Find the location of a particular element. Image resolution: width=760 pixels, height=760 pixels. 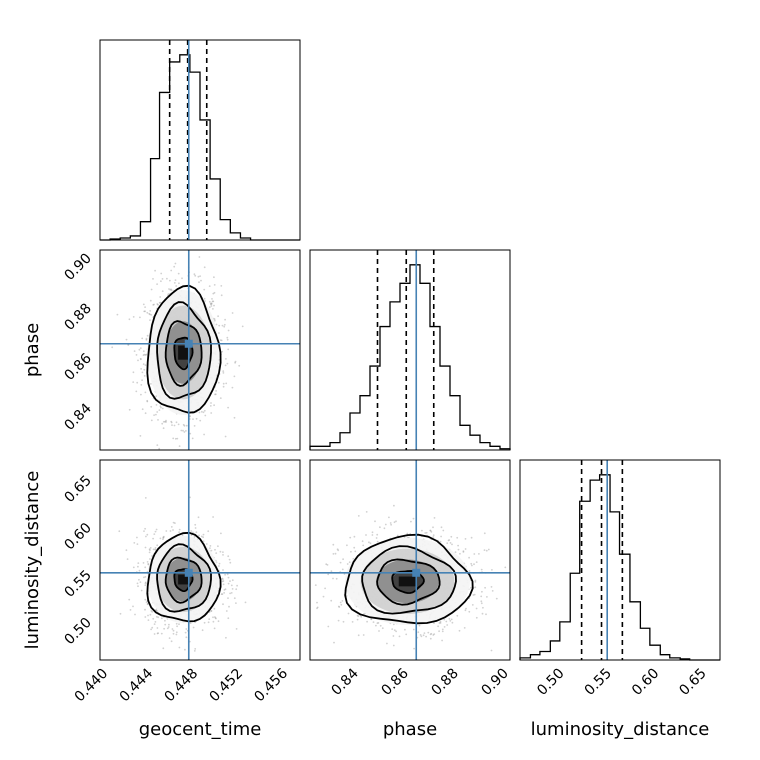

x-tick-label: 0.444 is located at coordinates (137, 685).